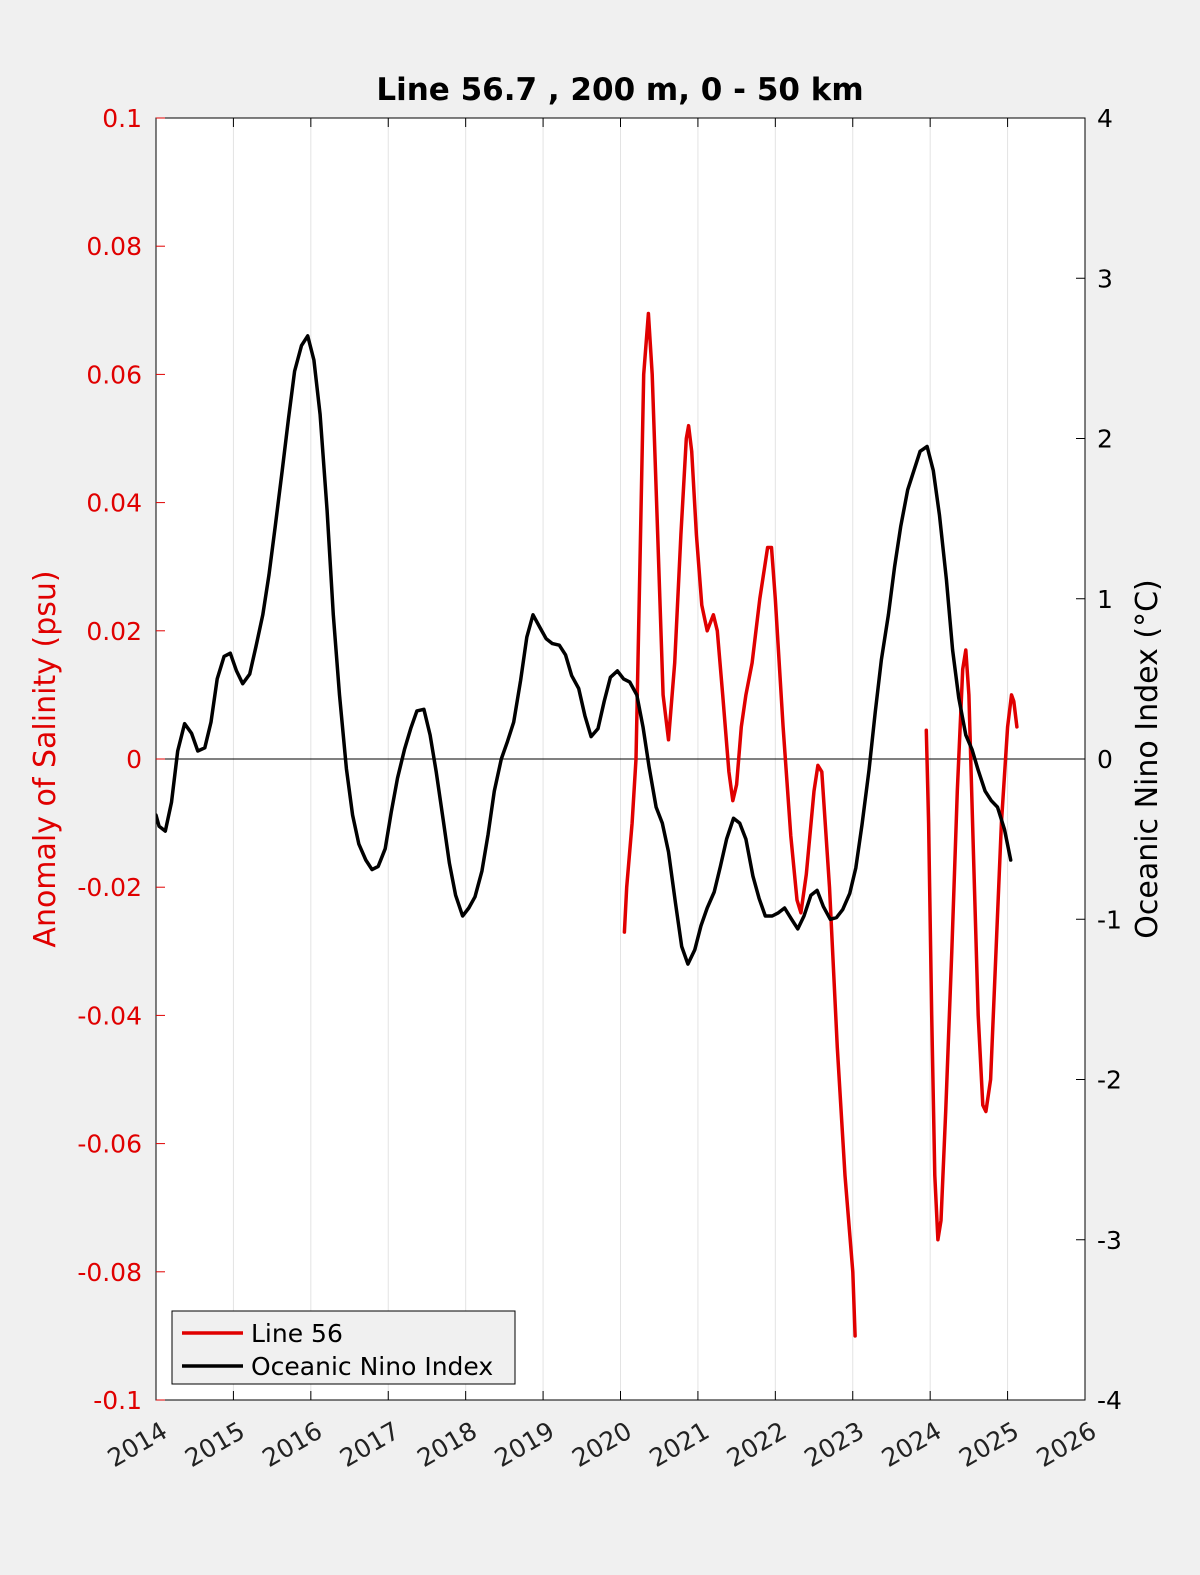 The image size is (1200, 1575). I want to click on y-left-tick-label: 0.06, so click(114, 374).